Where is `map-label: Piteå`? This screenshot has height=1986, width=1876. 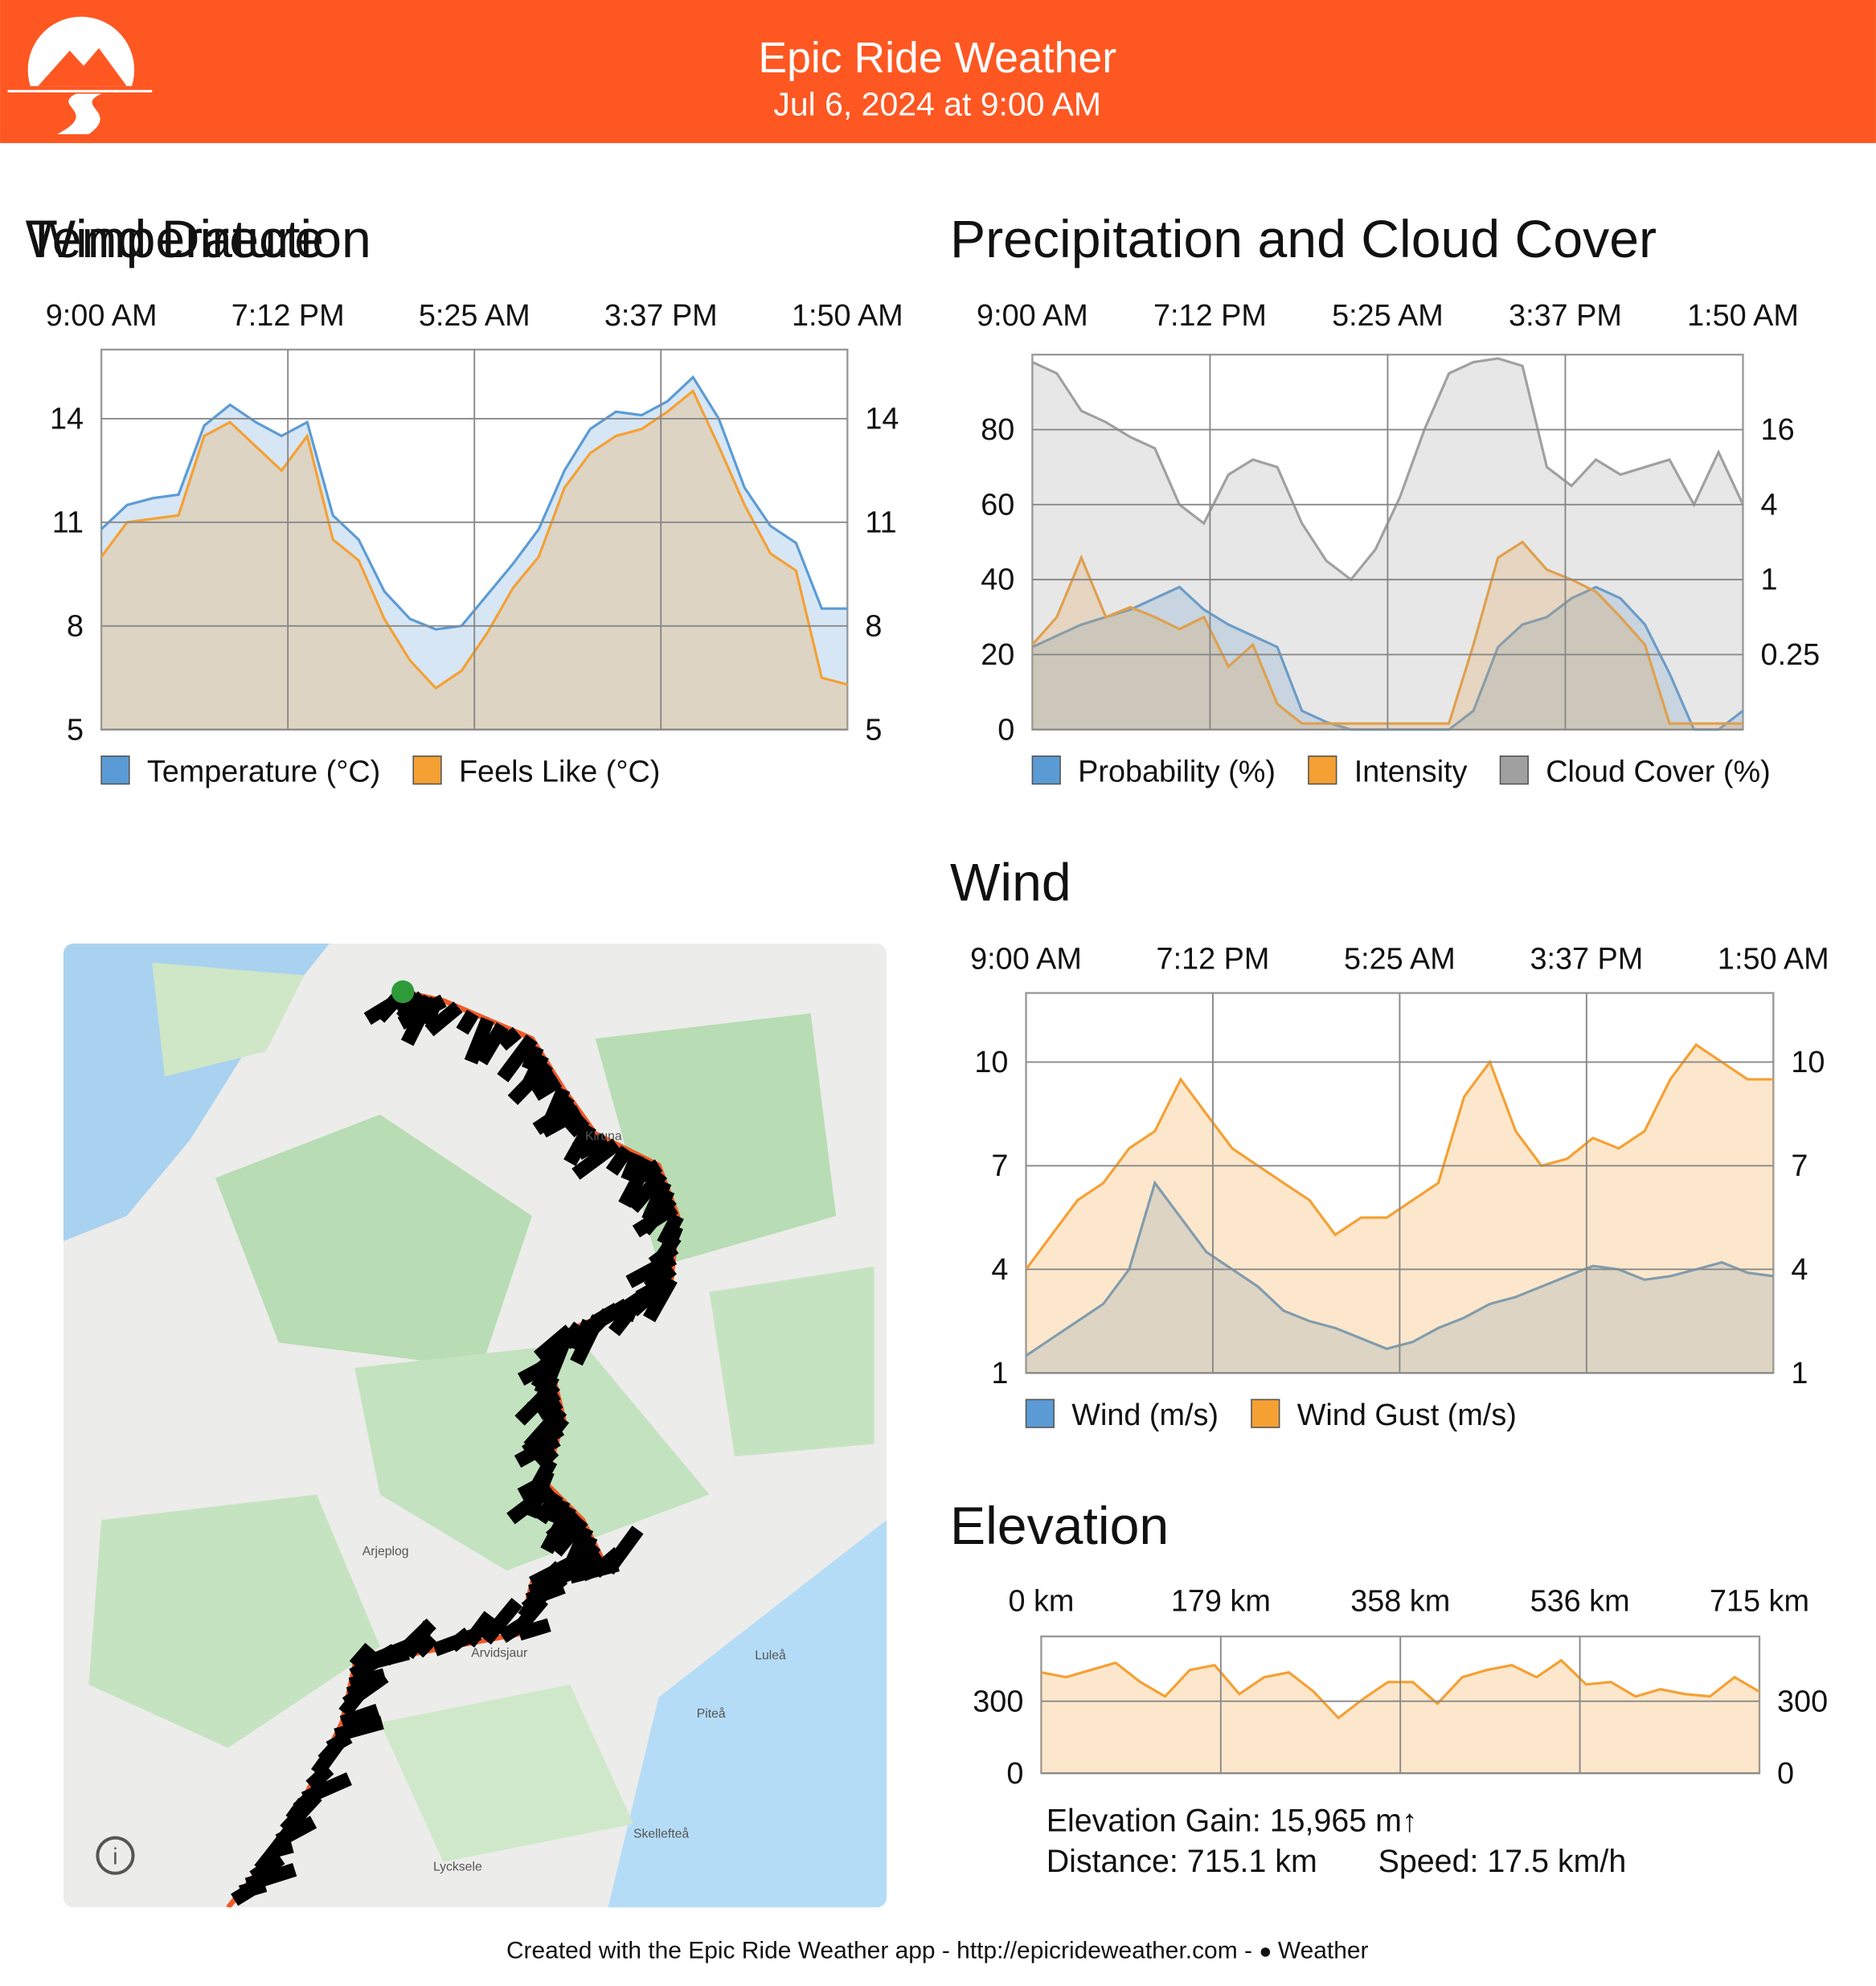
map-label: Piteå is located at coordinates (711, 1713).